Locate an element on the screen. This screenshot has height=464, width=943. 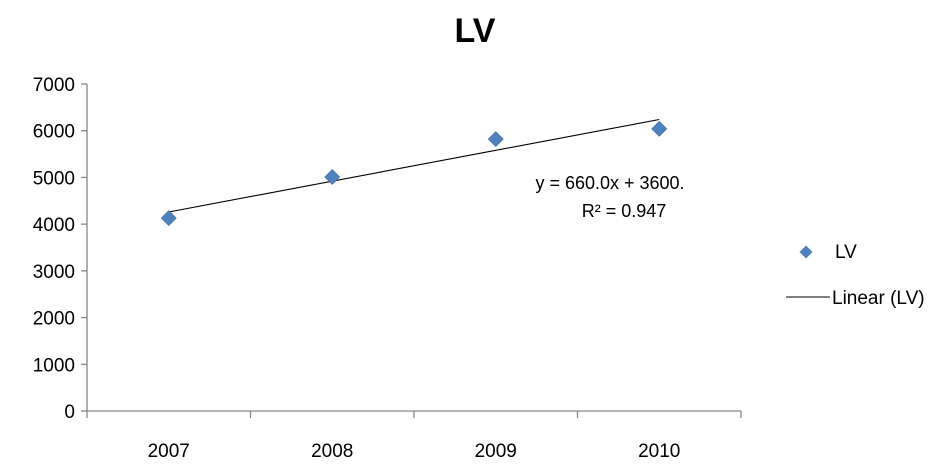
y-tick-label: 2000 is located at coordinates (54, 319).